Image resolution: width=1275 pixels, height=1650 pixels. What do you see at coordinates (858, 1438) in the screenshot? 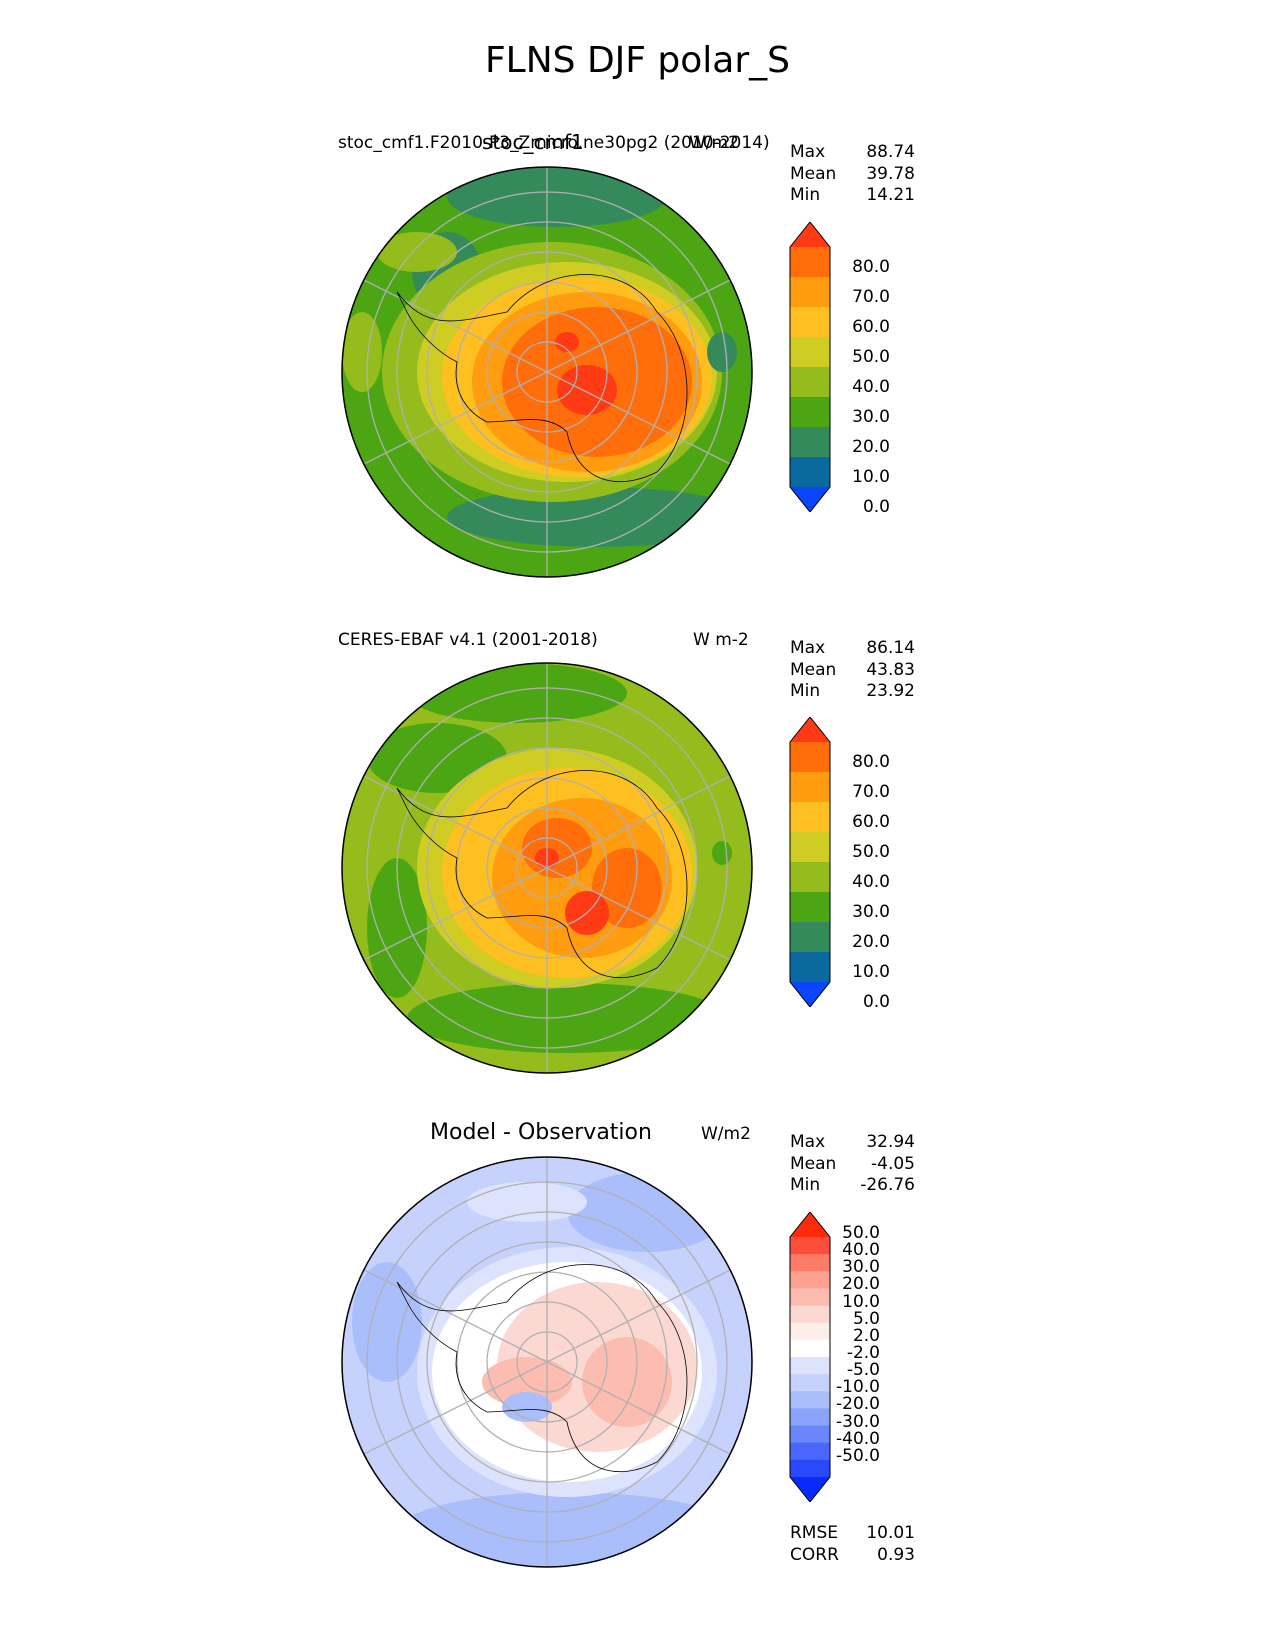
I see `colorbar-tick-label: -40.0` at bounding box center [858, 1438].